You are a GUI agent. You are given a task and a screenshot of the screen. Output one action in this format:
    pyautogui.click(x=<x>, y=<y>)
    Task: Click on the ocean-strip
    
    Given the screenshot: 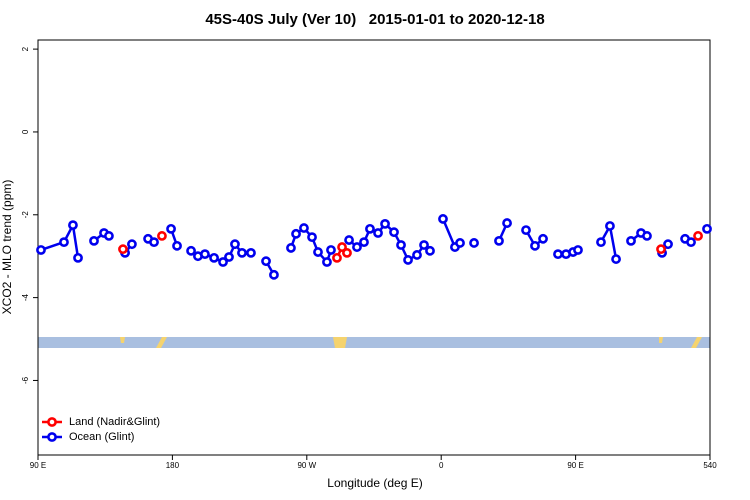 What is the action you would take?
    pyautogui.click(x=374, y=342)
    